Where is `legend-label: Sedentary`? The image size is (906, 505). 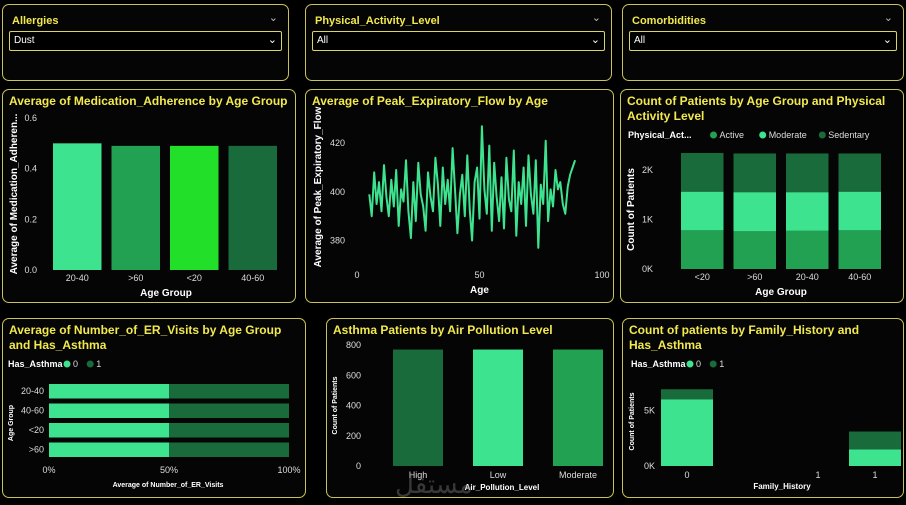
legend-label: Sedentary is located at coordinates (849, 135).